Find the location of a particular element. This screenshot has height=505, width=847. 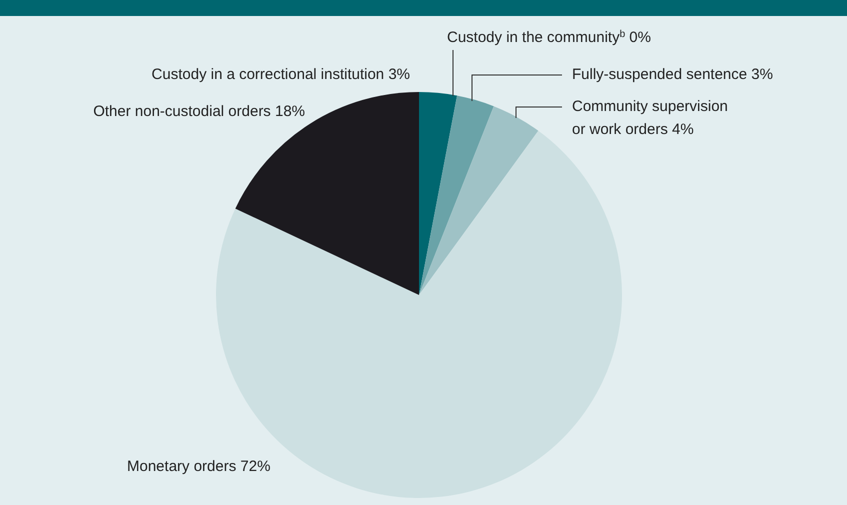

slice-label: Monetary orders 72% is located at coordinates (198, 467).